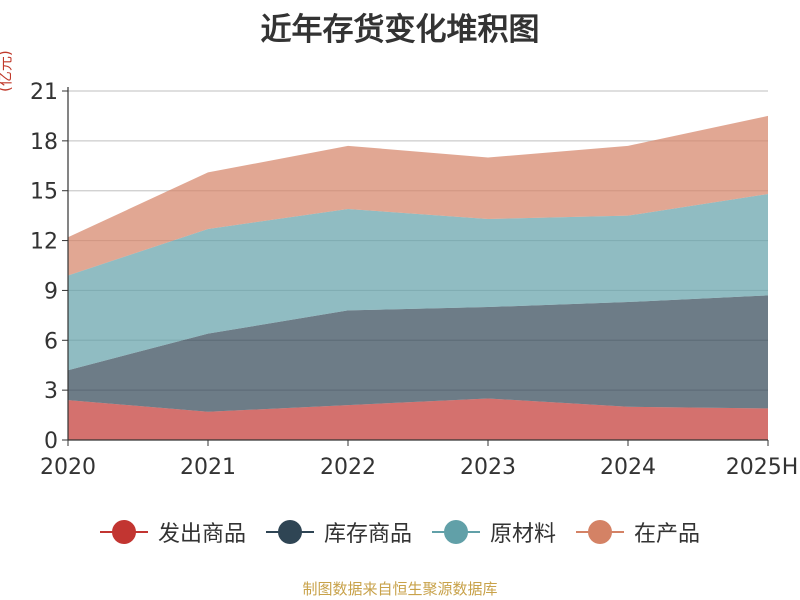 This screenshot has height=600, width=800. What do you see at coordinates (44, 92) in the screenshot?
I see `y-tick-label: 21` at bounding box center [44, 92].